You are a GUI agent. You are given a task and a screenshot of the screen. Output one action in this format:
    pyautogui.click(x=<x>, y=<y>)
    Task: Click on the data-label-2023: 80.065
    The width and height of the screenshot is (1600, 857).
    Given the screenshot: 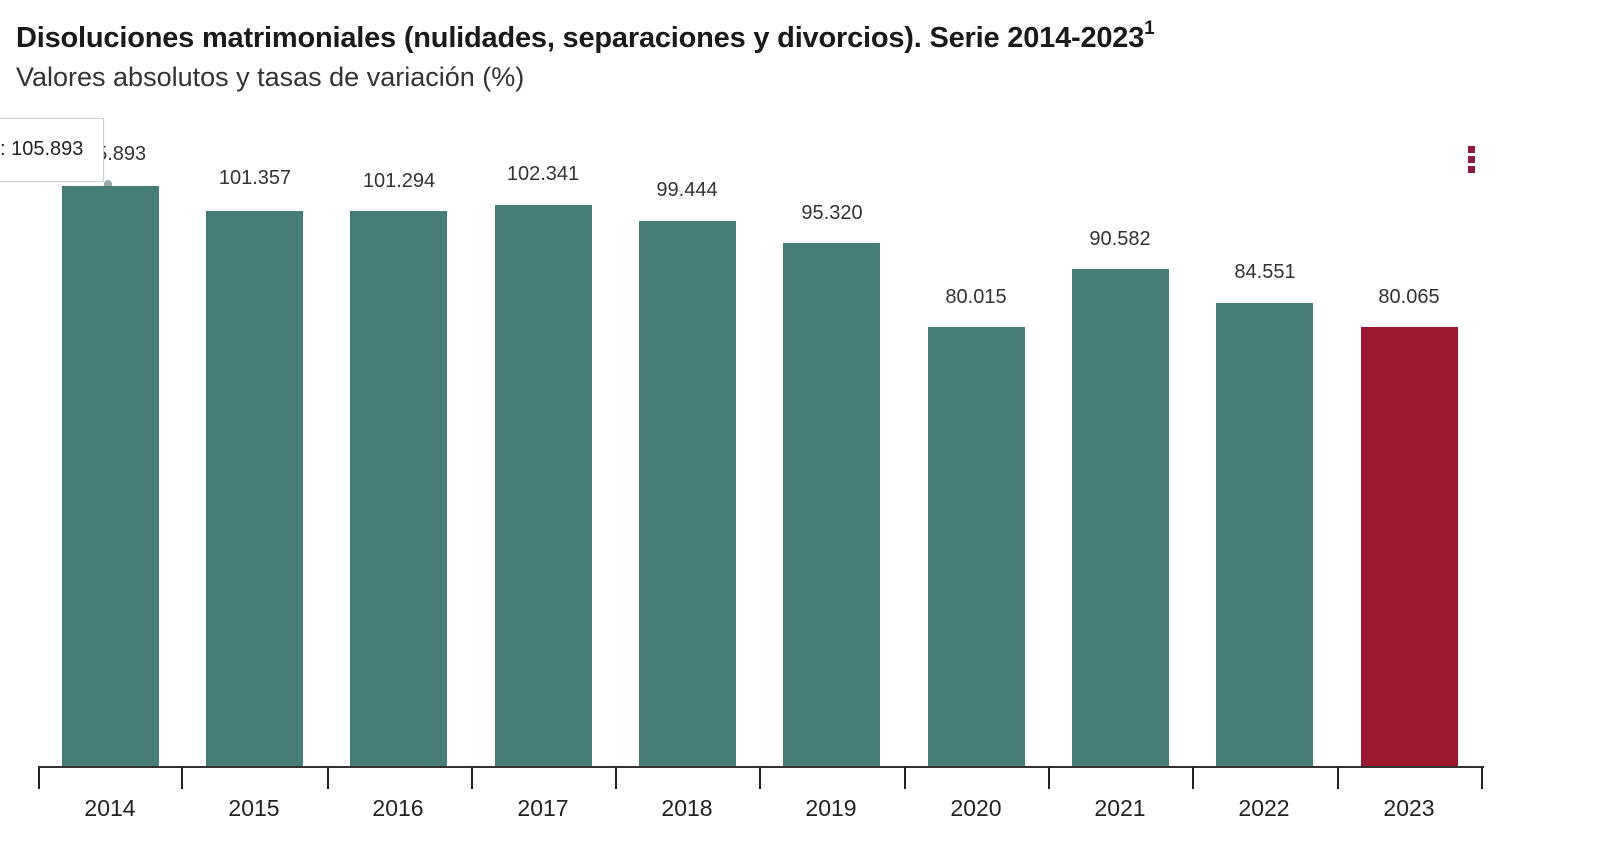 What is the action you would take?
    pyautogui.click(x=1409, y=297)
    